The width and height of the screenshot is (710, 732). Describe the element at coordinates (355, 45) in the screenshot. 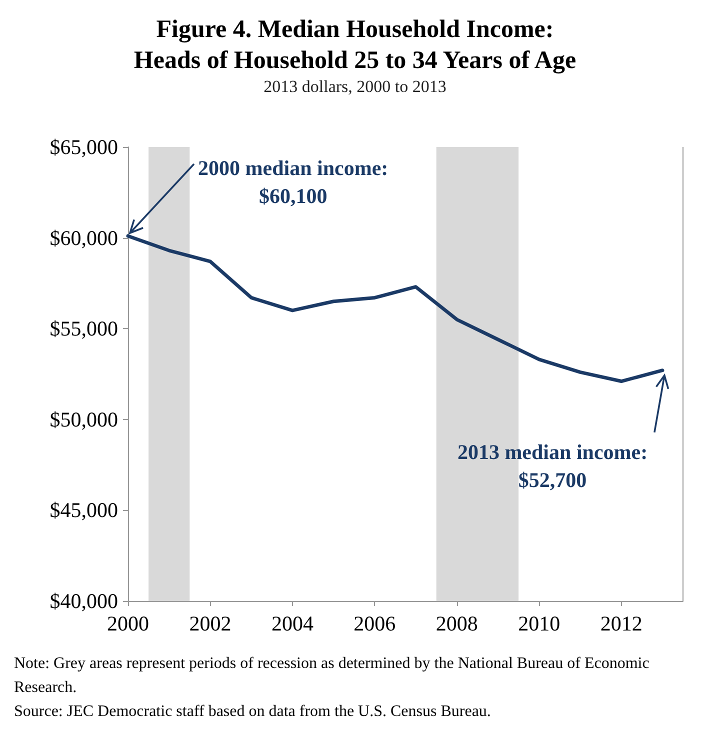

I see `chart-title: Figure 4. Median Household Income: Heads of Household 25 to 34 Years of Age` at that location.